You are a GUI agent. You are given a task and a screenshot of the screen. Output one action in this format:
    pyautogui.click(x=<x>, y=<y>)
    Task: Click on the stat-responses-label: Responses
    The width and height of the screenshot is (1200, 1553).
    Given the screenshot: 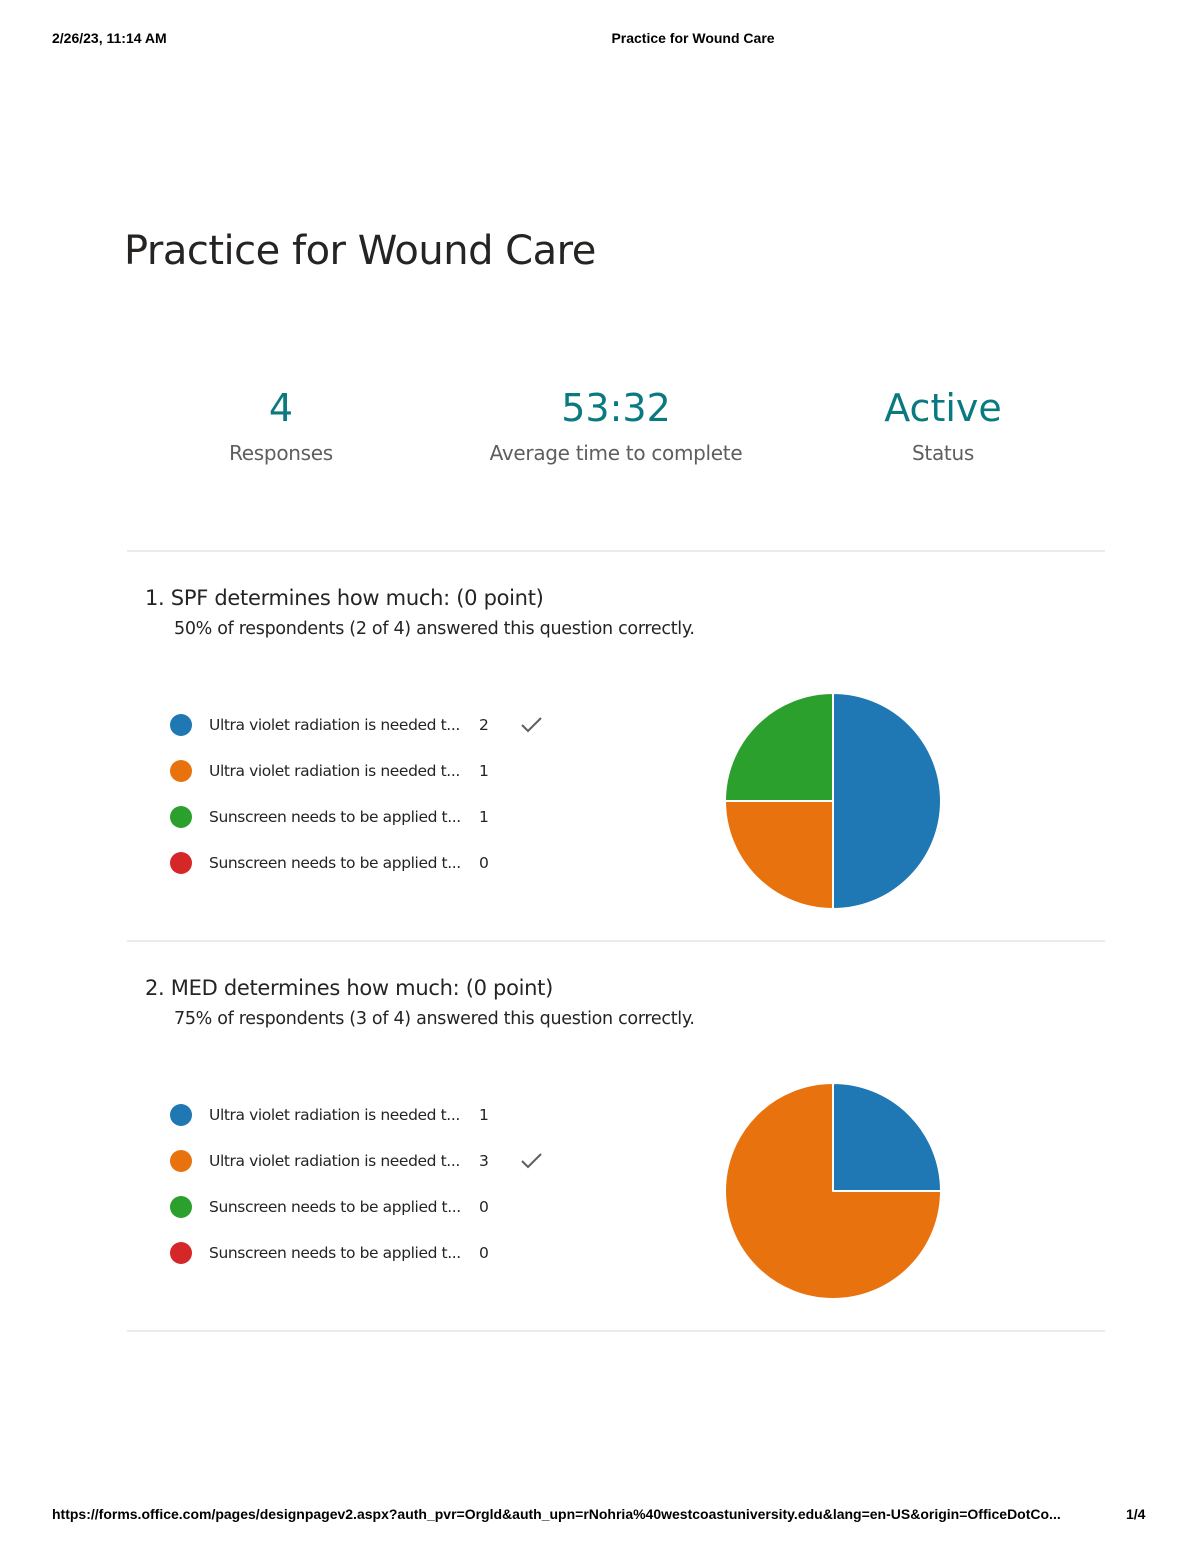 What is the action you would take?
    pyautogui.click(x=281, y=453)
    